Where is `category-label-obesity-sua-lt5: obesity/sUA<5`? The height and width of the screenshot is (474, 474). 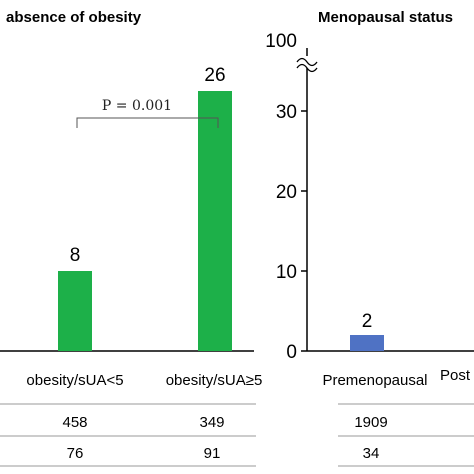
category-label-obesity-sua-lt5: obesity/sUA<5 is located at coordinates (74, 380).